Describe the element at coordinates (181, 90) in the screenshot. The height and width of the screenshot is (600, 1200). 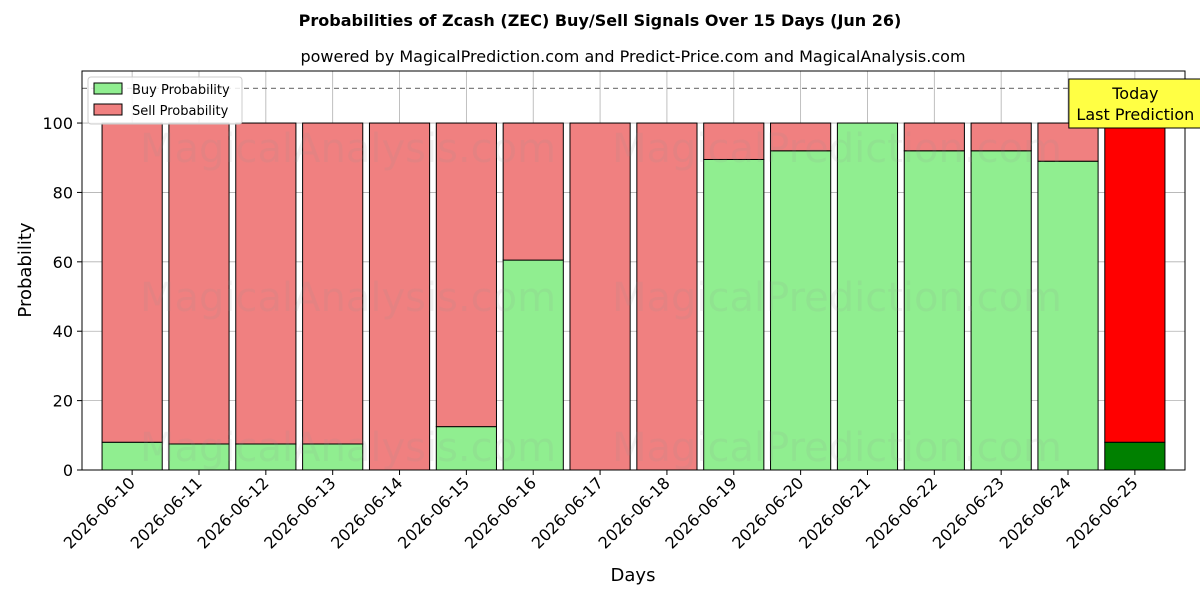
I see `legend-label: Buy Probability` at that location.